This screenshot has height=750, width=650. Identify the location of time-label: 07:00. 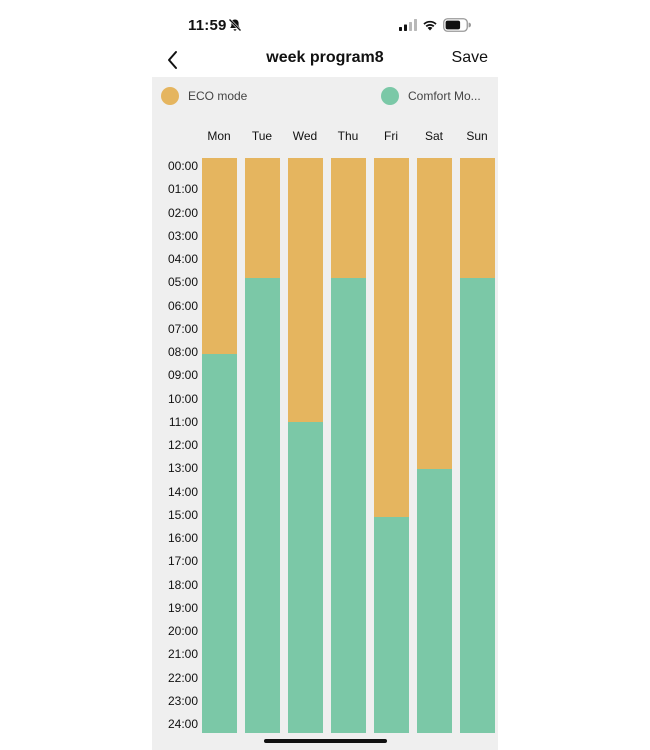
(182, 328).